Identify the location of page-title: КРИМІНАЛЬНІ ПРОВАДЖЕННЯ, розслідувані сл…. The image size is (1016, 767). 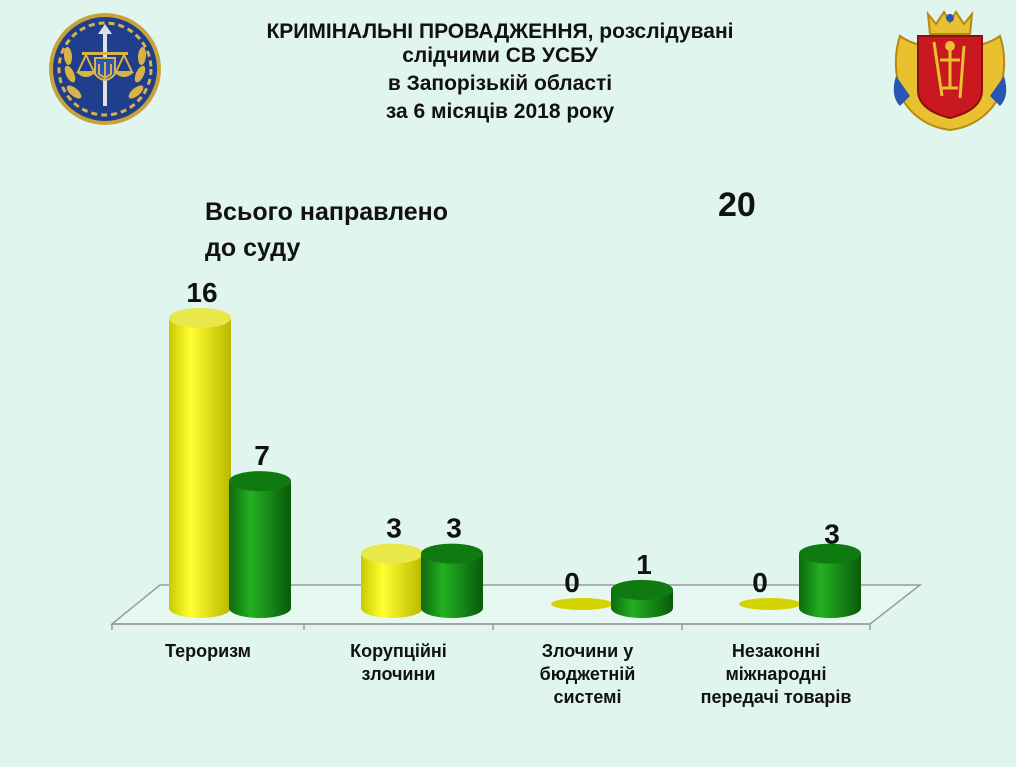
(500, 72).